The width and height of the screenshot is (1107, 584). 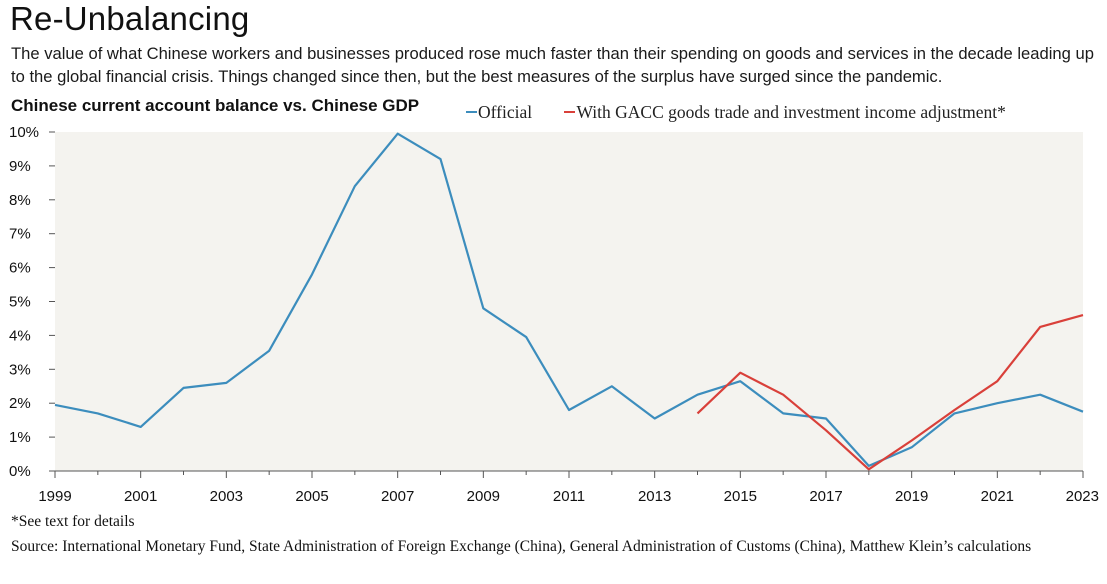 What do you see at coordinates (20, 166) in the screenshot?
I see `y-tick-label: 9%` at bounding box center [20, 166].